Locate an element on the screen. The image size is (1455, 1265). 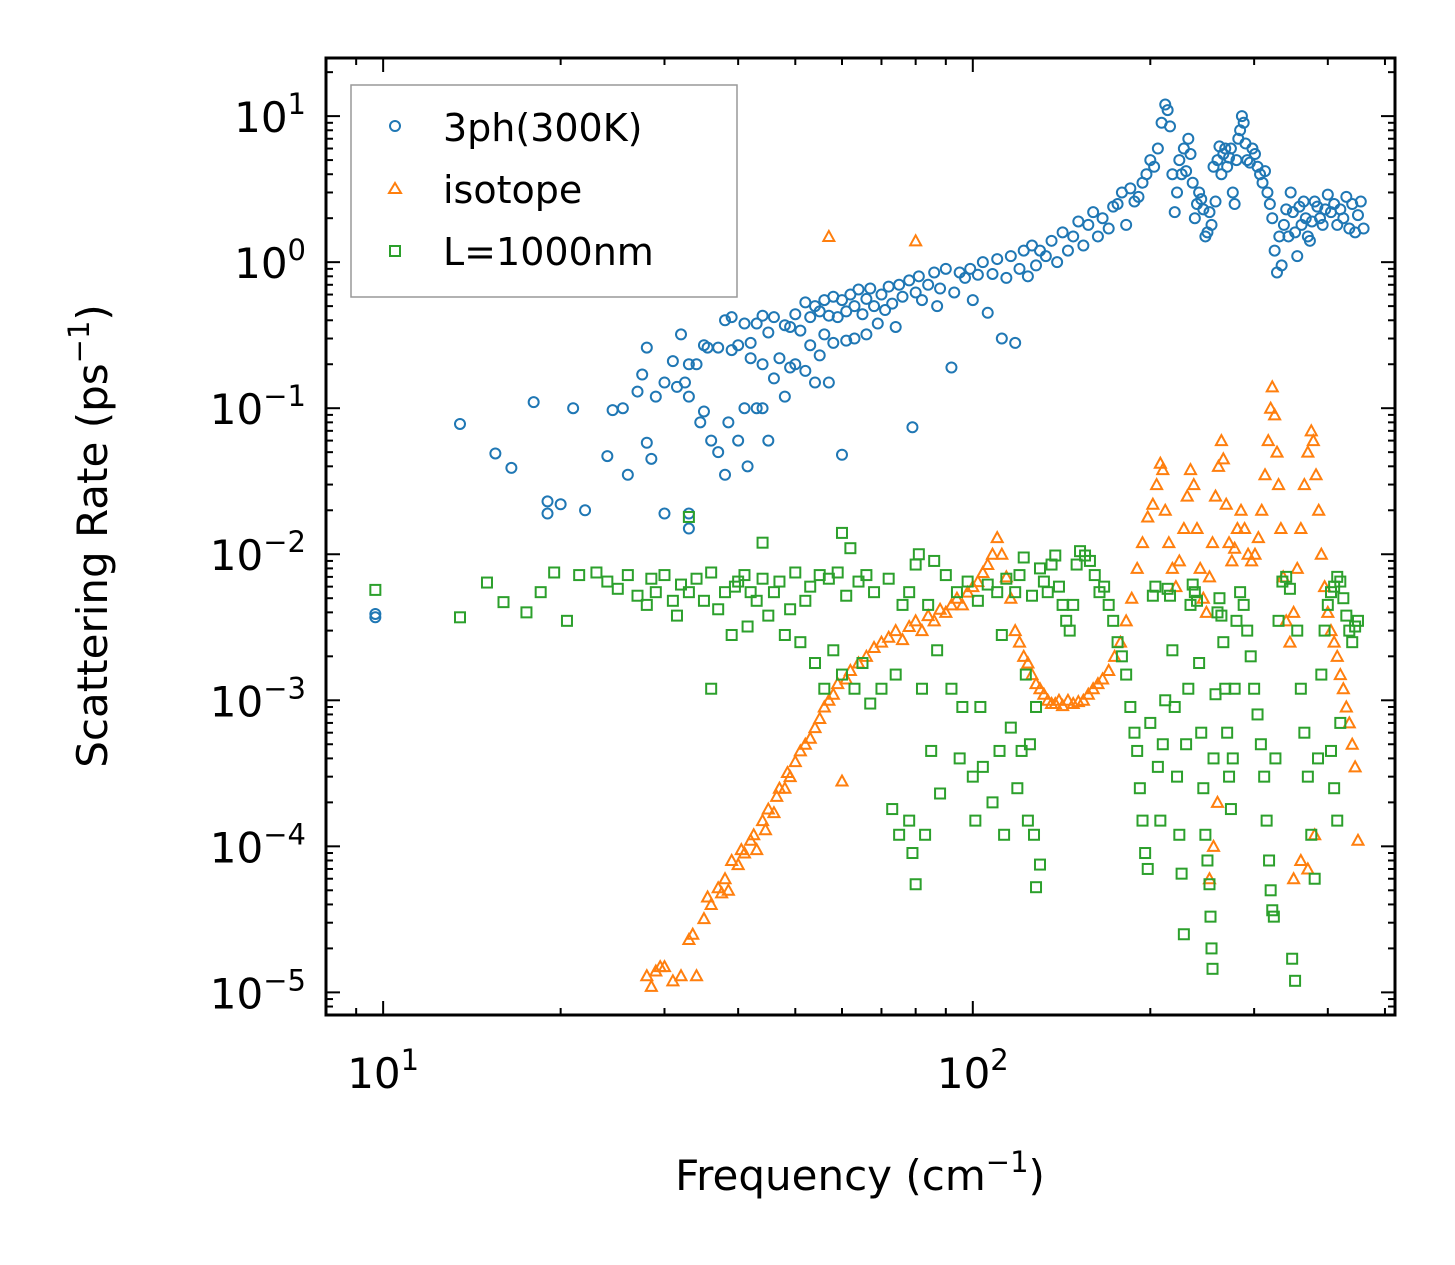
legend-label-boundary: L=1000nm is located at coordinates (548, 252).